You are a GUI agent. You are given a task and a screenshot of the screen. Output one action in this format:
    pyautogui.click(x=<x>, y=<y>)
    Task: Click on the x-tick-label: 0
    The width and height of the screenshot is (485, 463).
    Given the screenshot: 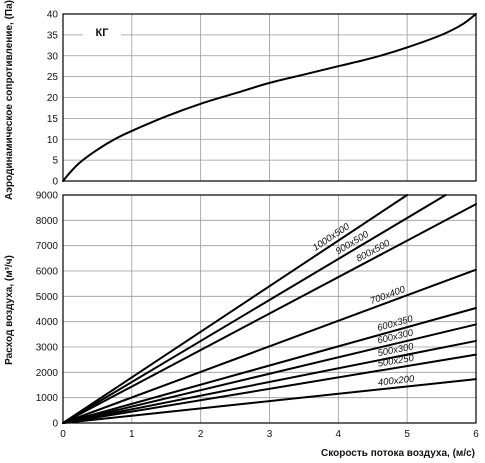 What is the action you would take?
    pyautogui.click(x=63, y=434)
    